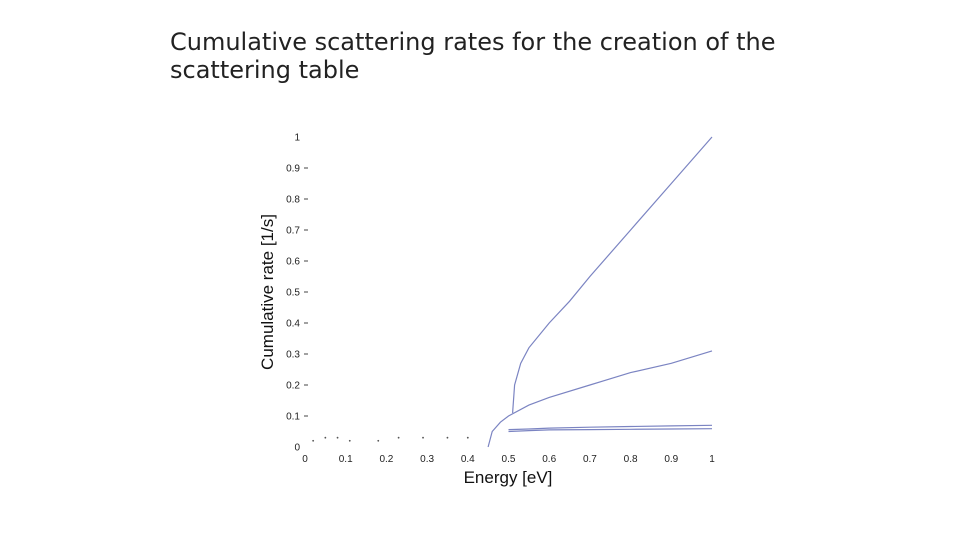 This screenshot has width=960, height=540. I want to click on x-tick-label: 0.5, so click(509, 459).